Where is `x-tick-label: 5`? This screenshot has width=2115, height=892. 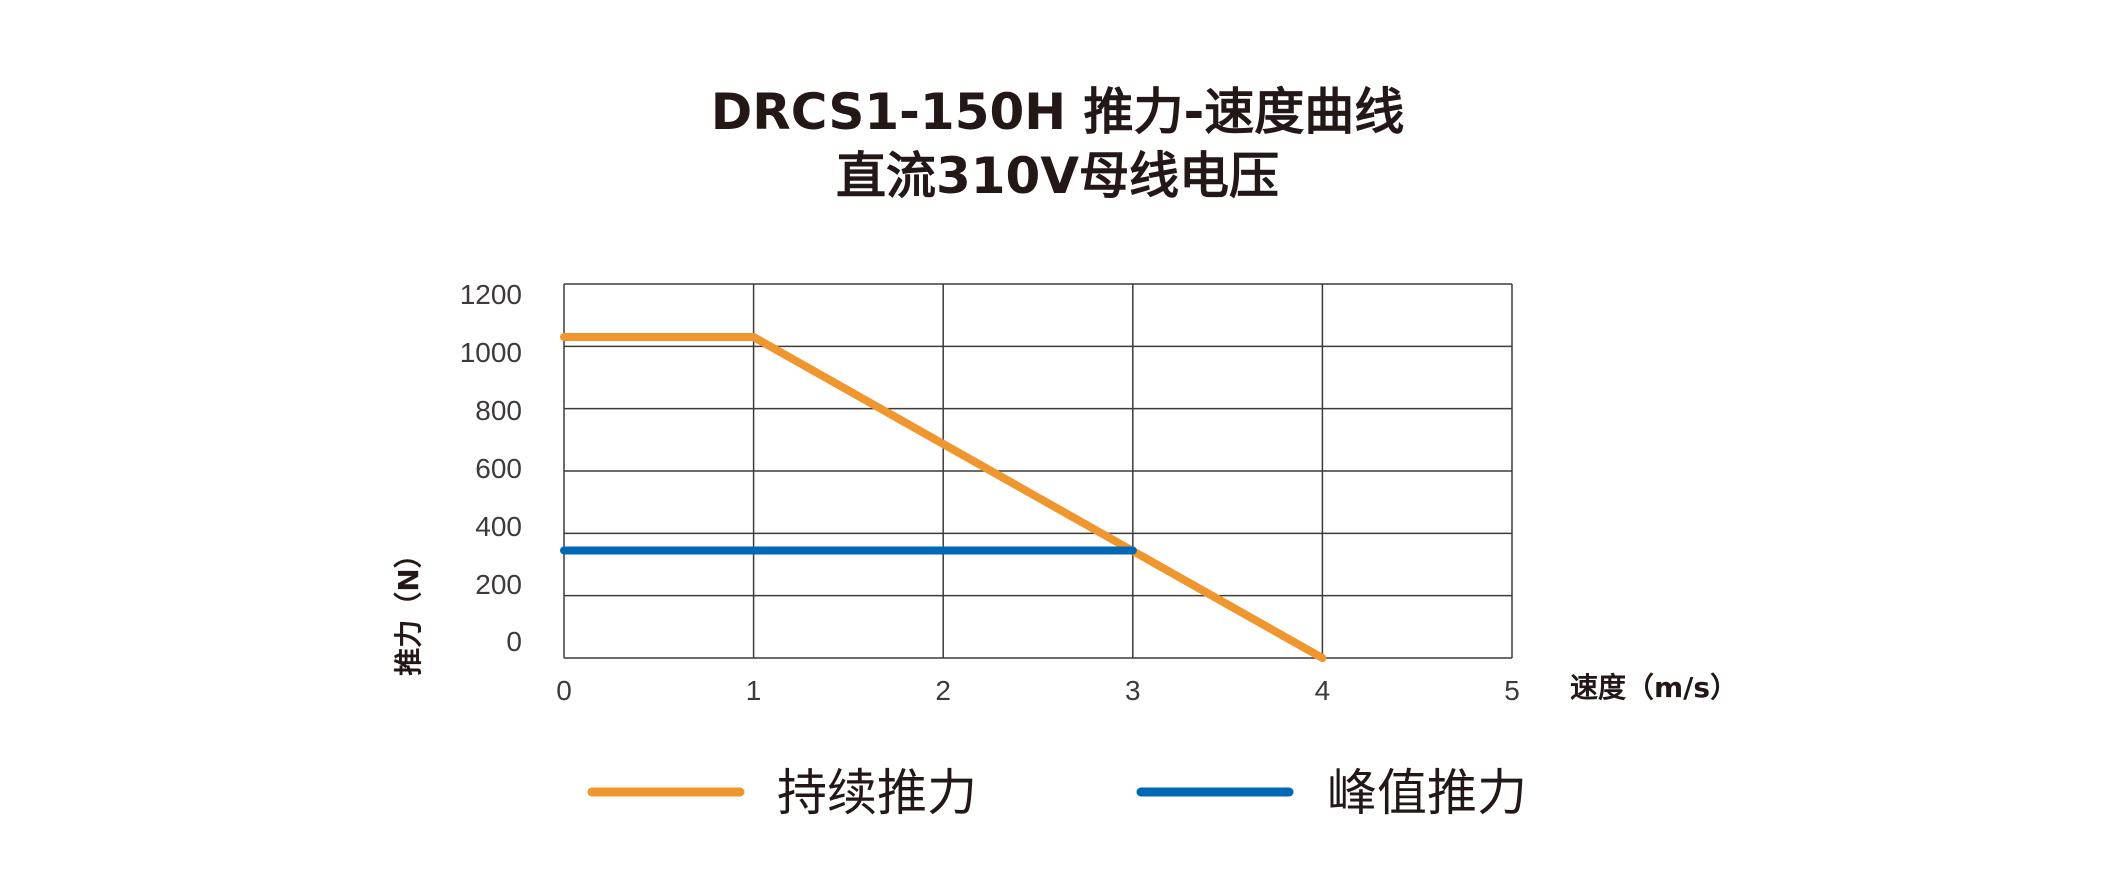
x-tick-label: 5 is located at coordinates (1512, 690).